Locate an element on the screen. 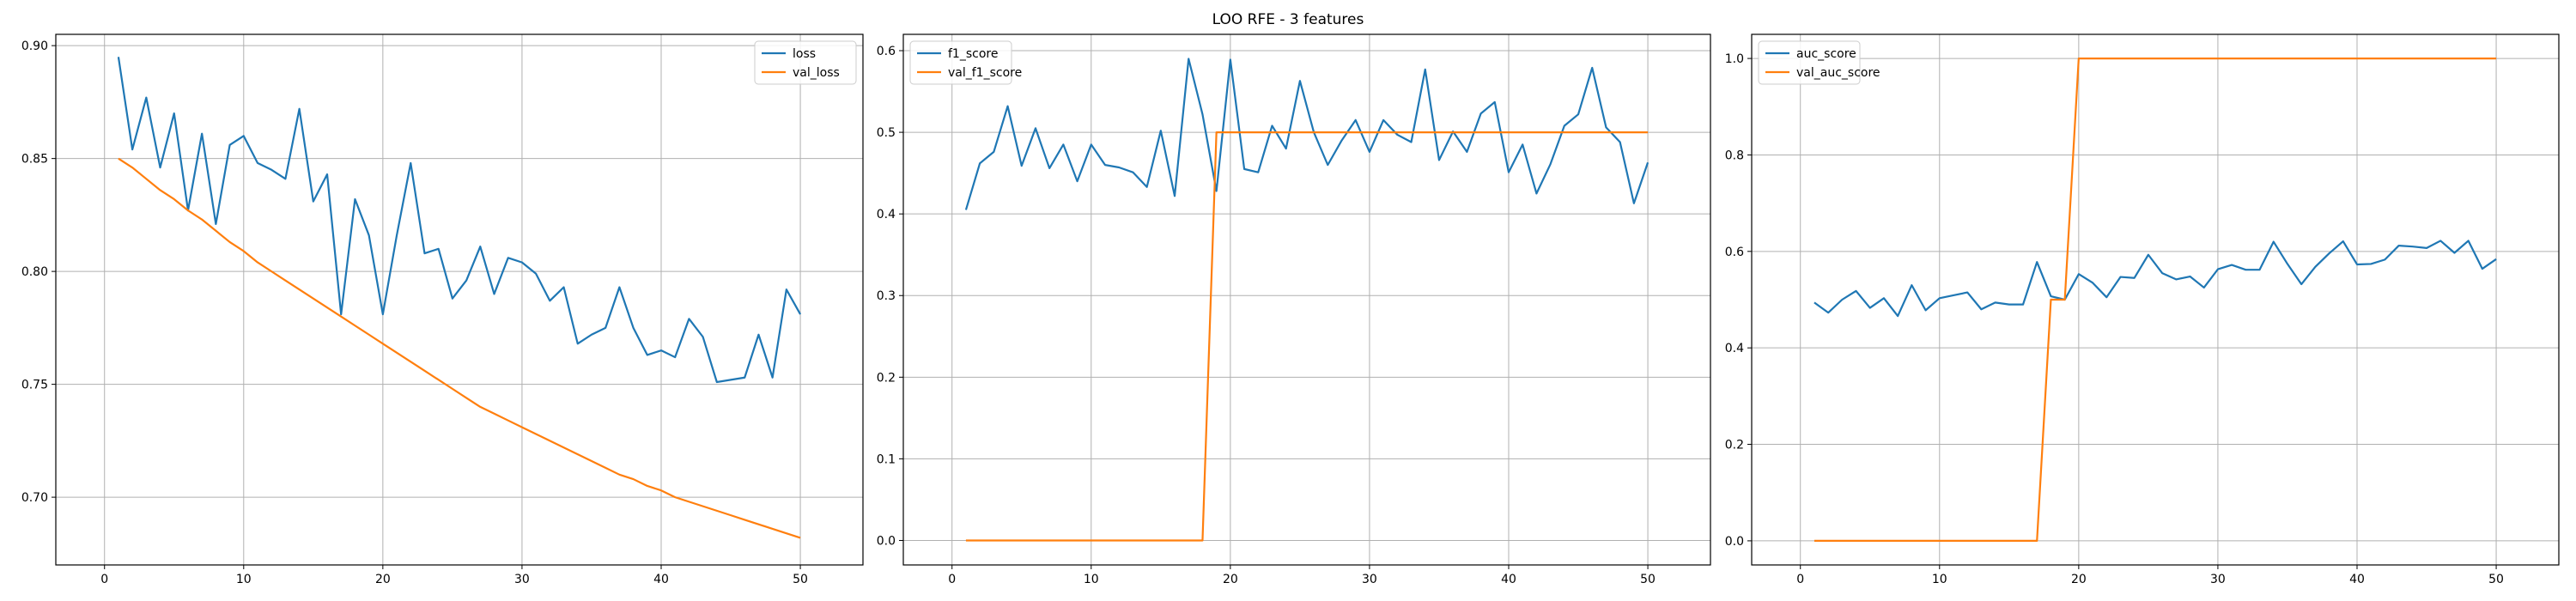  y-tick-label: 1.0 is located at coordinates (1734, 59).